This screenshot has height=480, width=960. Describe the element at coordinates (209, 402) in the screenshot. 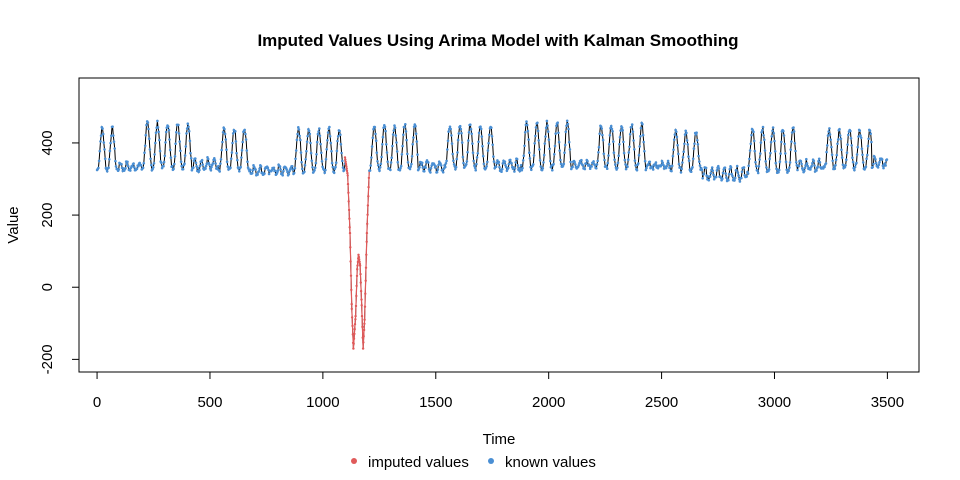

I see `x-tick-label: 500` at that location.